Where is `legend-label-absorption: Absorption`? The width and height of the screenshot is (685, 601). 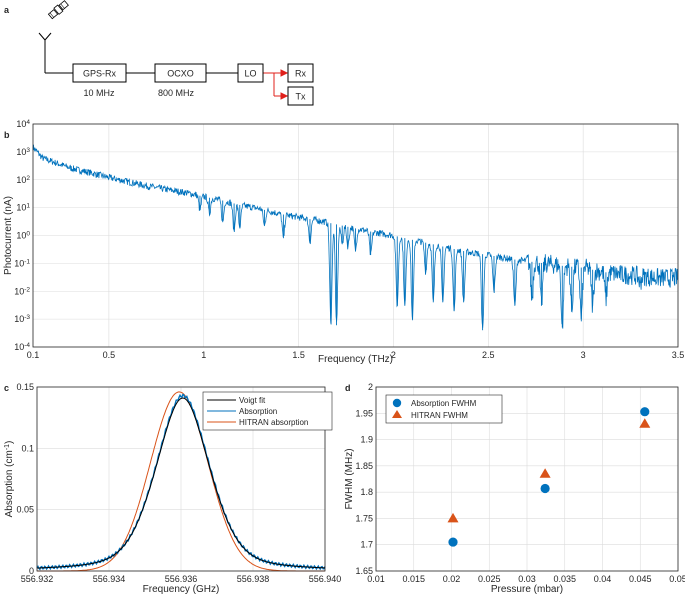
legend-label-absorption: Absorption is located at coordinates (258, 411).